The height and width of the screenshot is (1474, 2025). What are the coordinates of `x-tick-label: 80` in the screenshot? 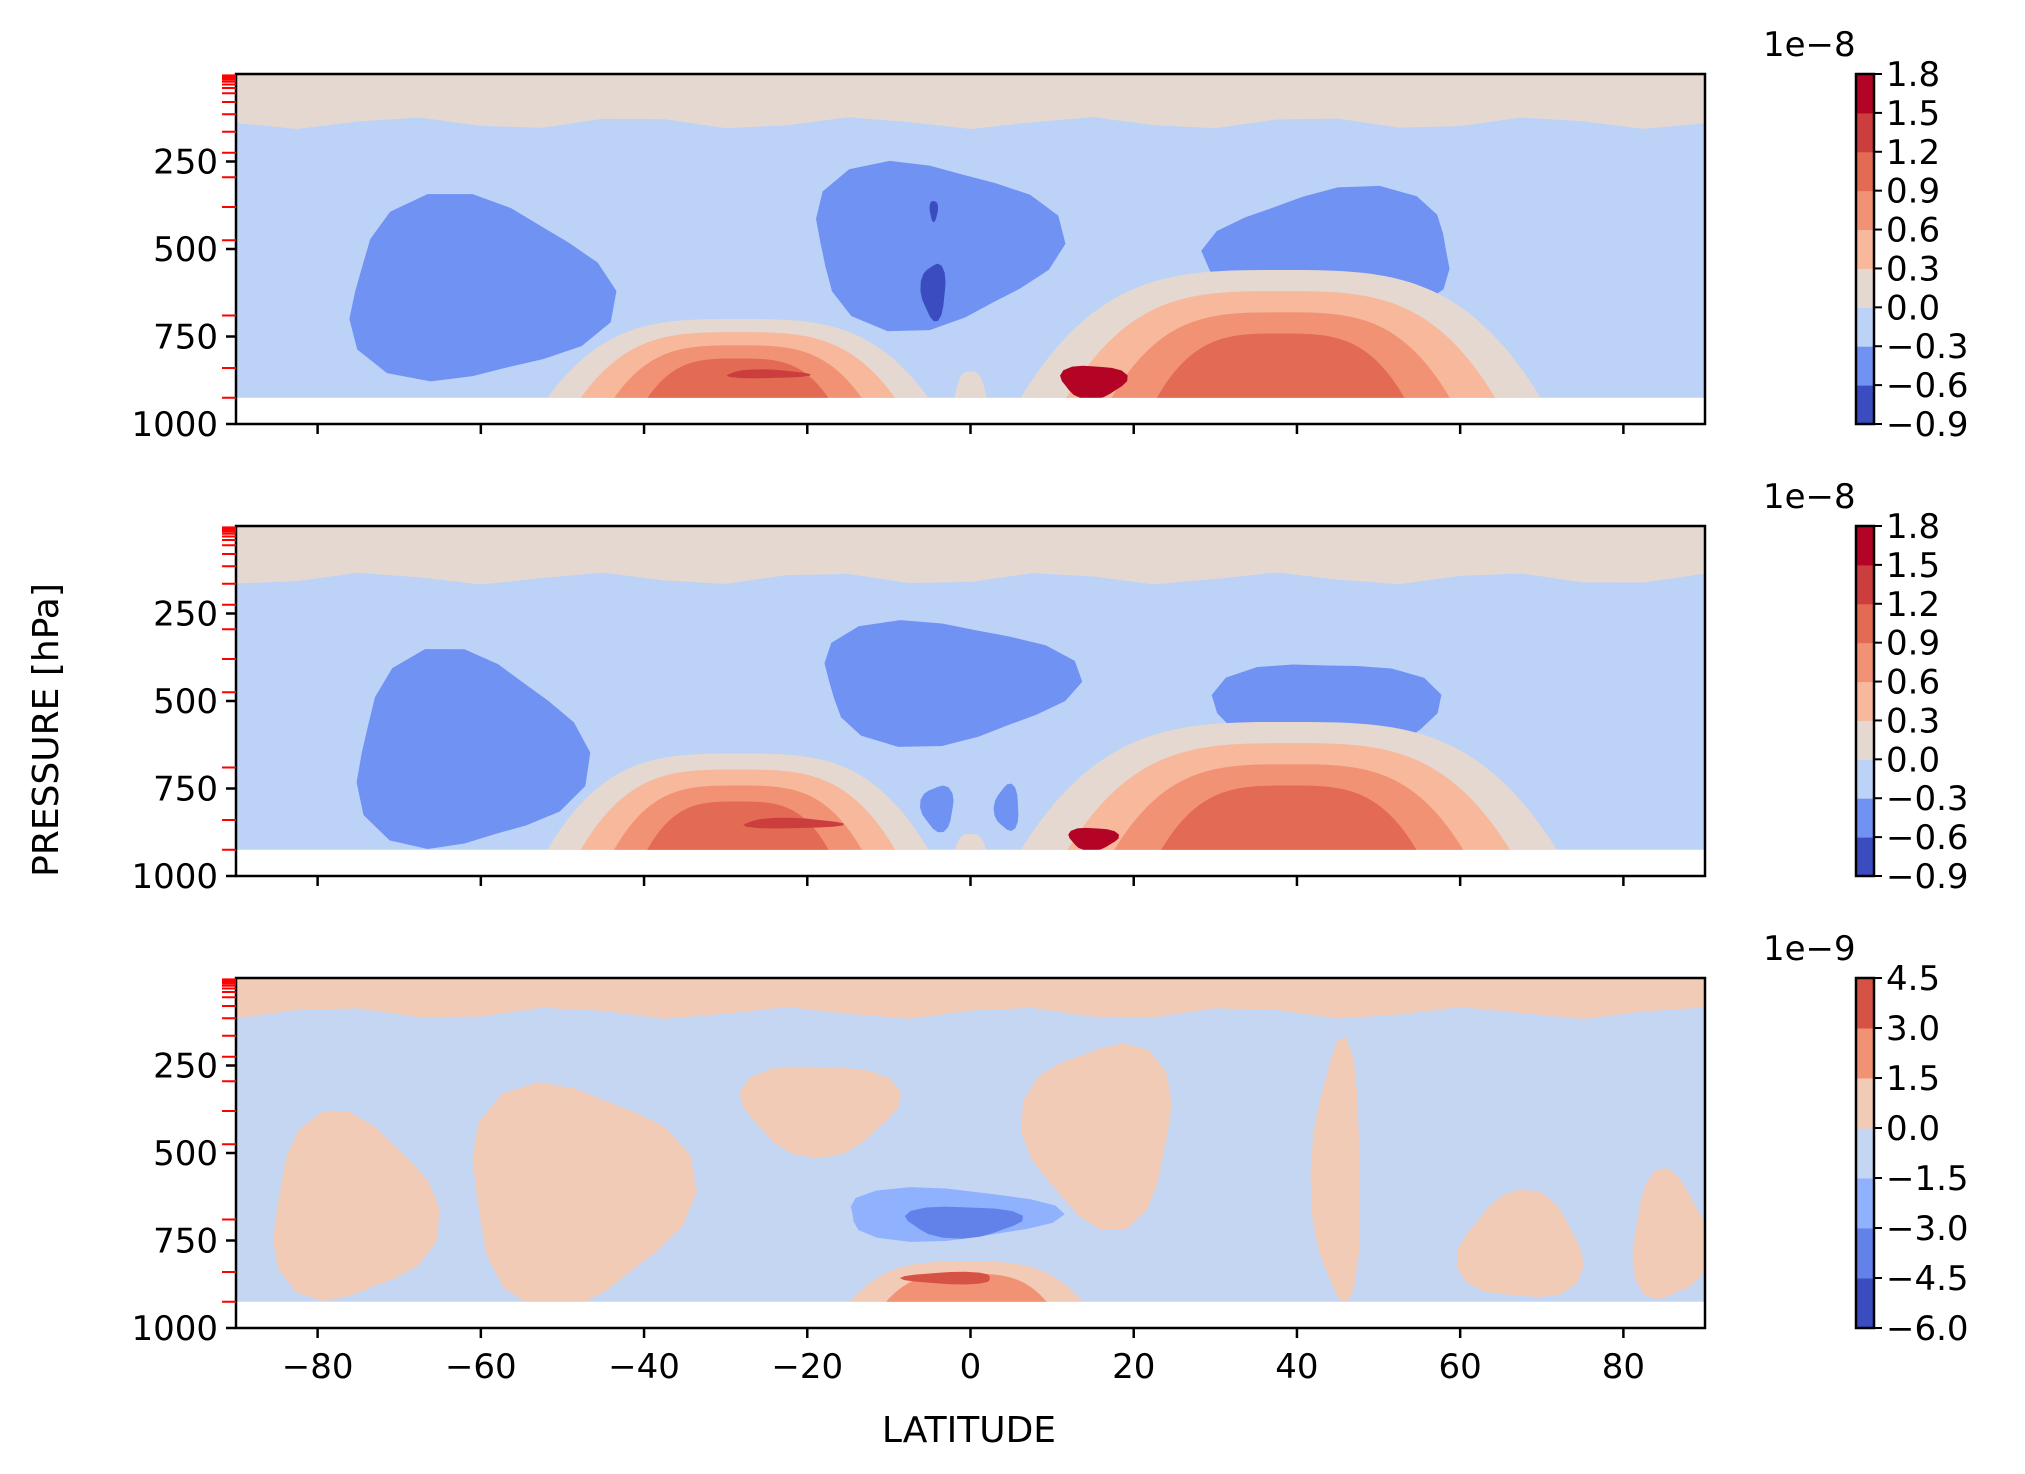 It's located at (1623, 1367).